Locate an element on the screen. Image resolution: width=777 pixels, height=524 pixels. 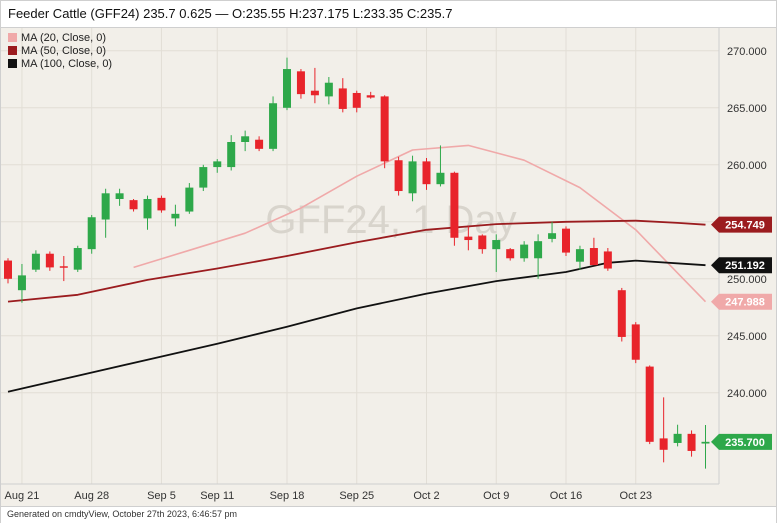
x-tick-label: Oct 23 is located at coordinates (636, 496).